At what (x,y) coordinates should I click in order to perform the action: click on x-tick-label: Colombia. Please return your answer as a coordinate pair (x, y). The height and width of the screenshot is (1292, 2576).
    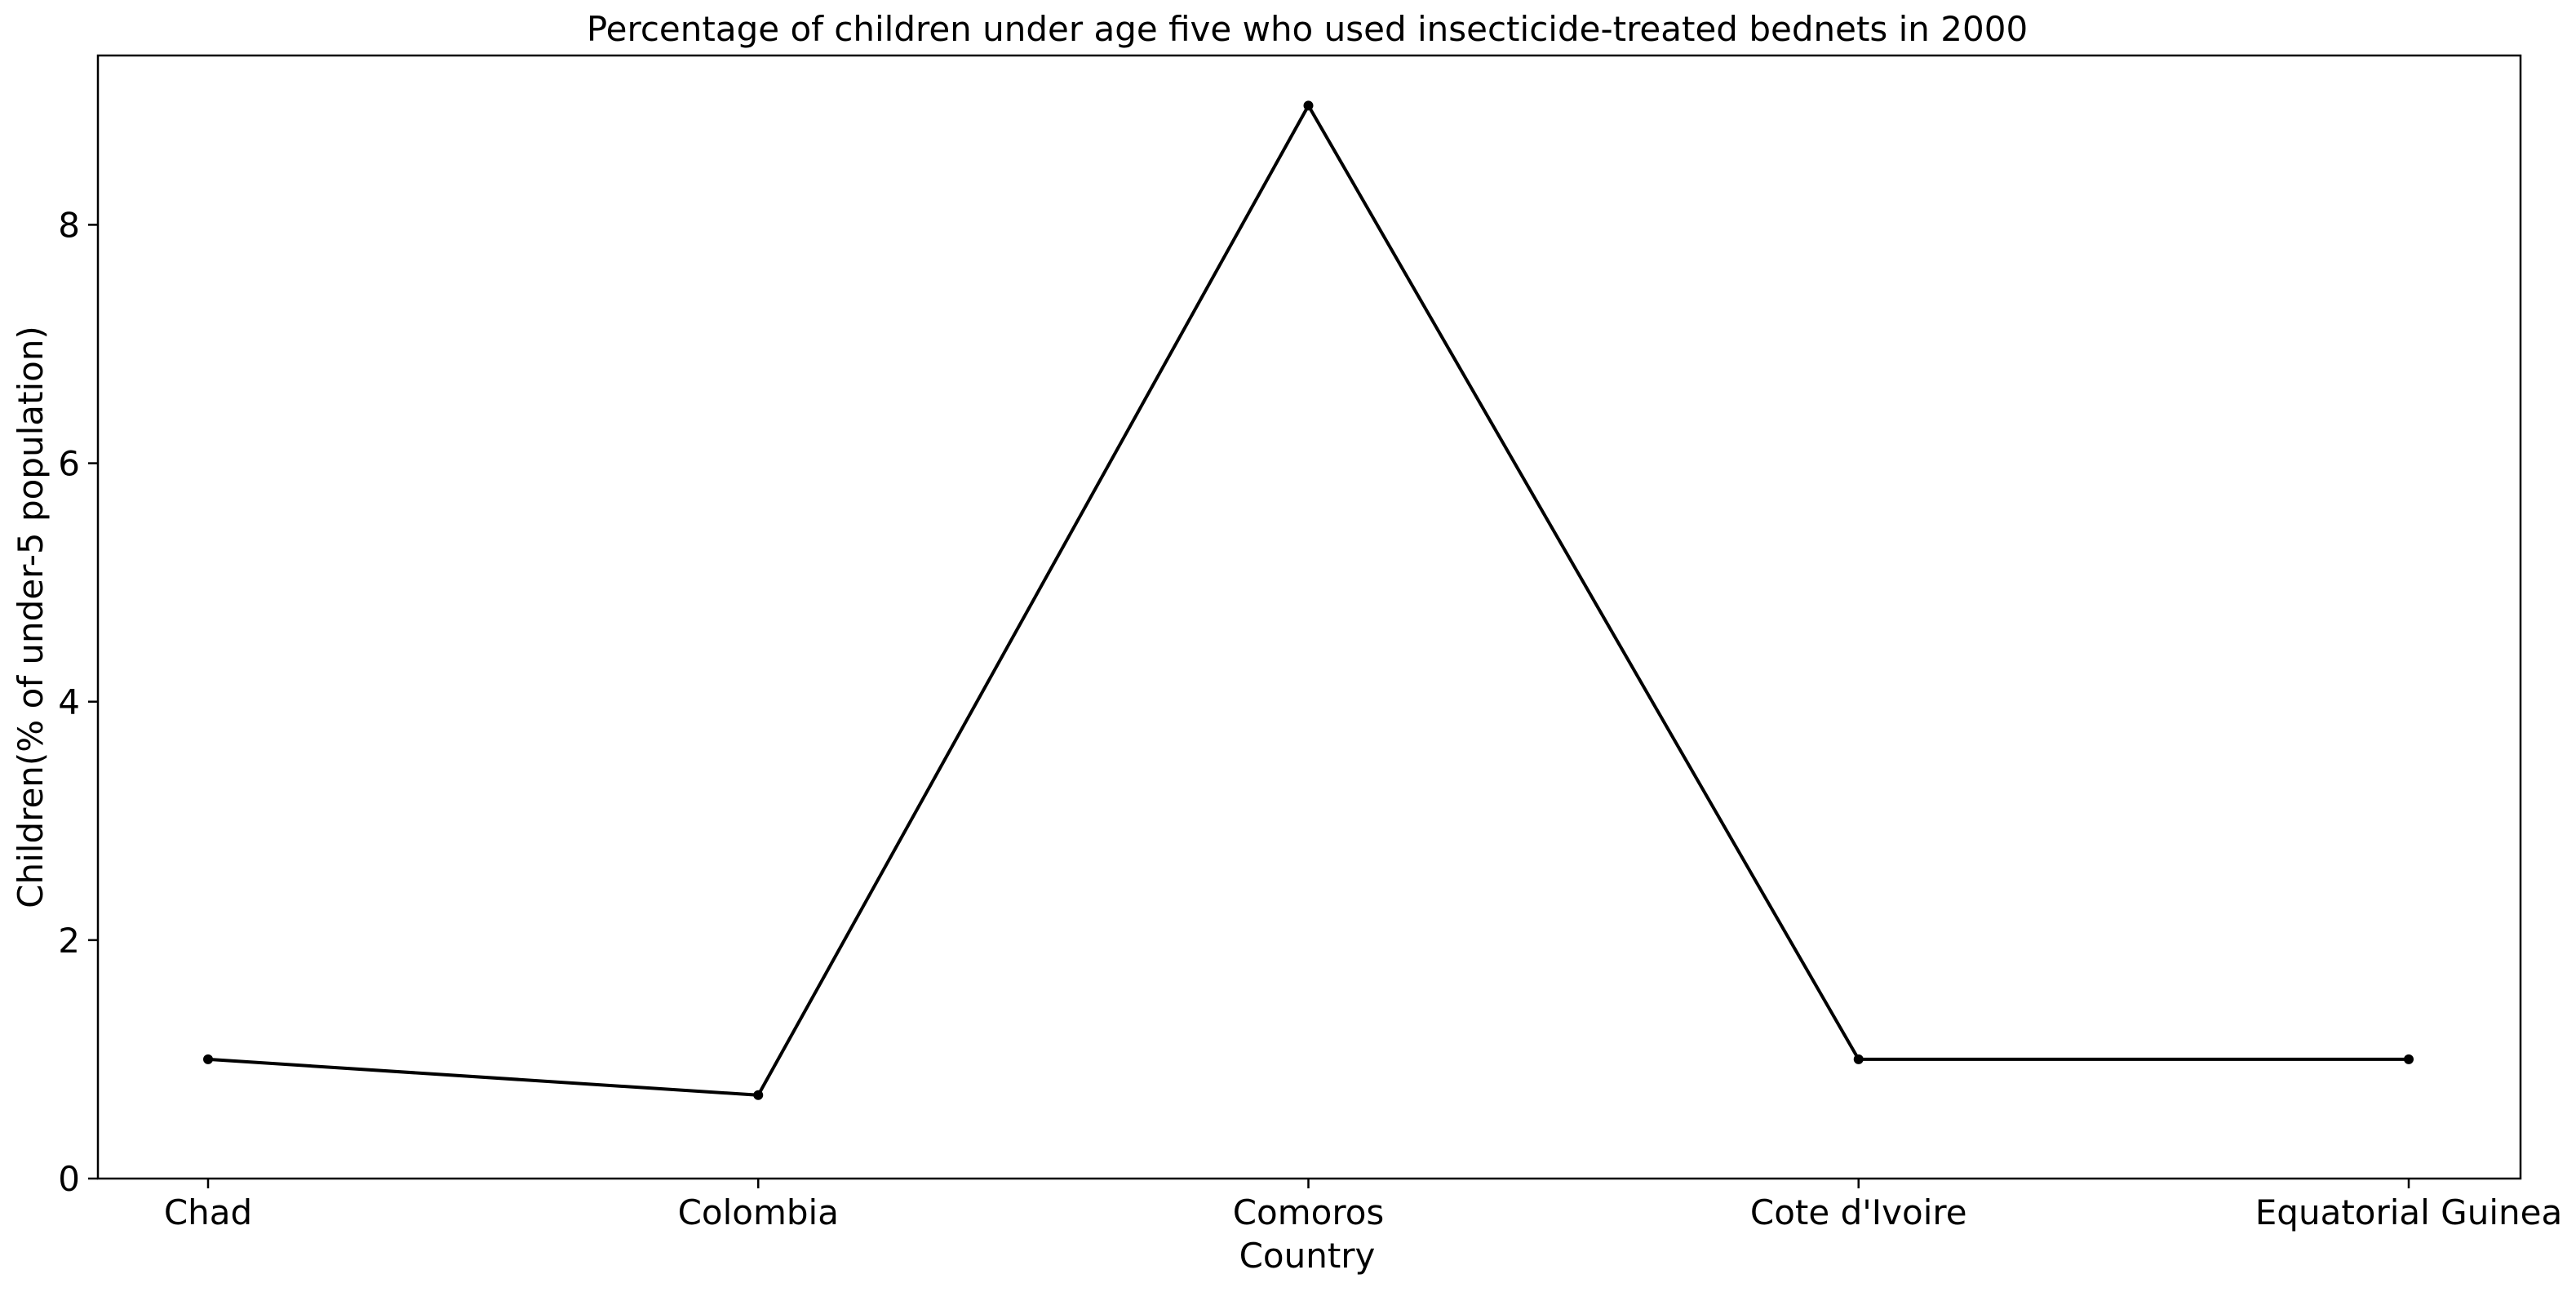
    Looking at the image, I should click on (758, 1212).